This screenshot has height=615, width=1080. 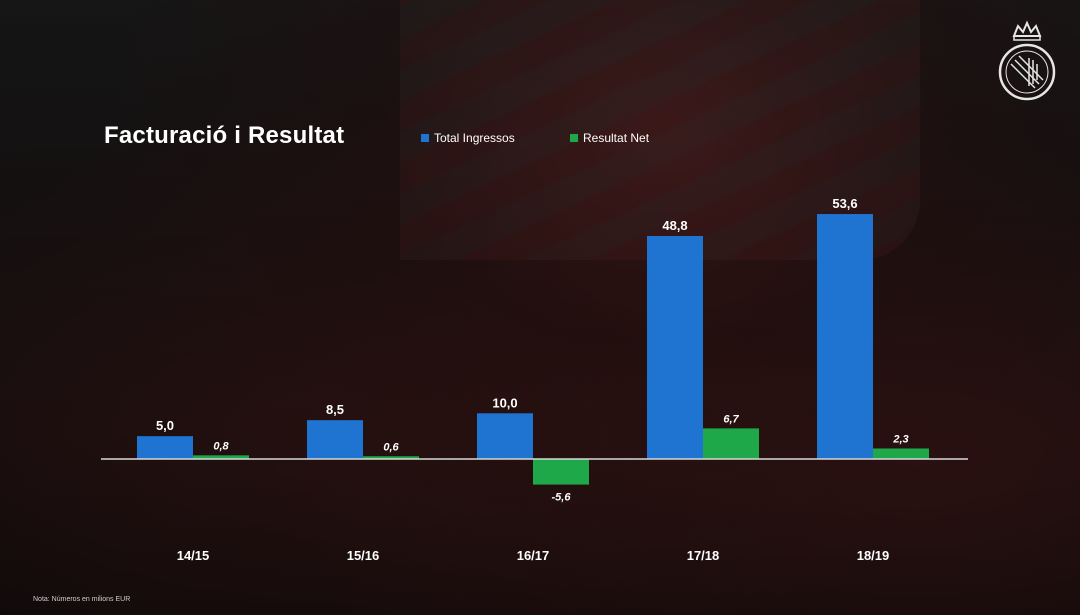 I want to click on legend-label-income: Total Ingressos, so click(x=474, y=138).